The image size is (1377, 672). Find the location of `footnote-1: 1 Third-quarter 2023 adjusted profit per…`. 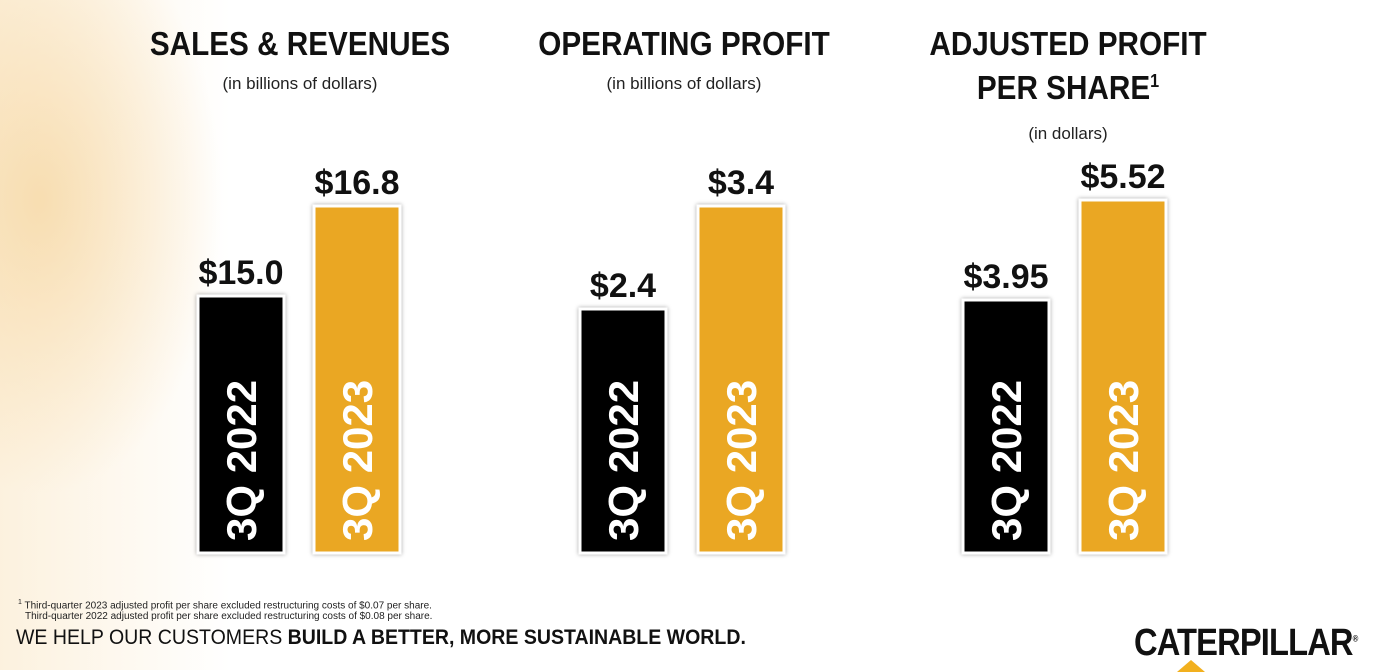

footnote-1: 1 Third-quarter 2023 adjusted profit per… is located at coordinates (225, 605).